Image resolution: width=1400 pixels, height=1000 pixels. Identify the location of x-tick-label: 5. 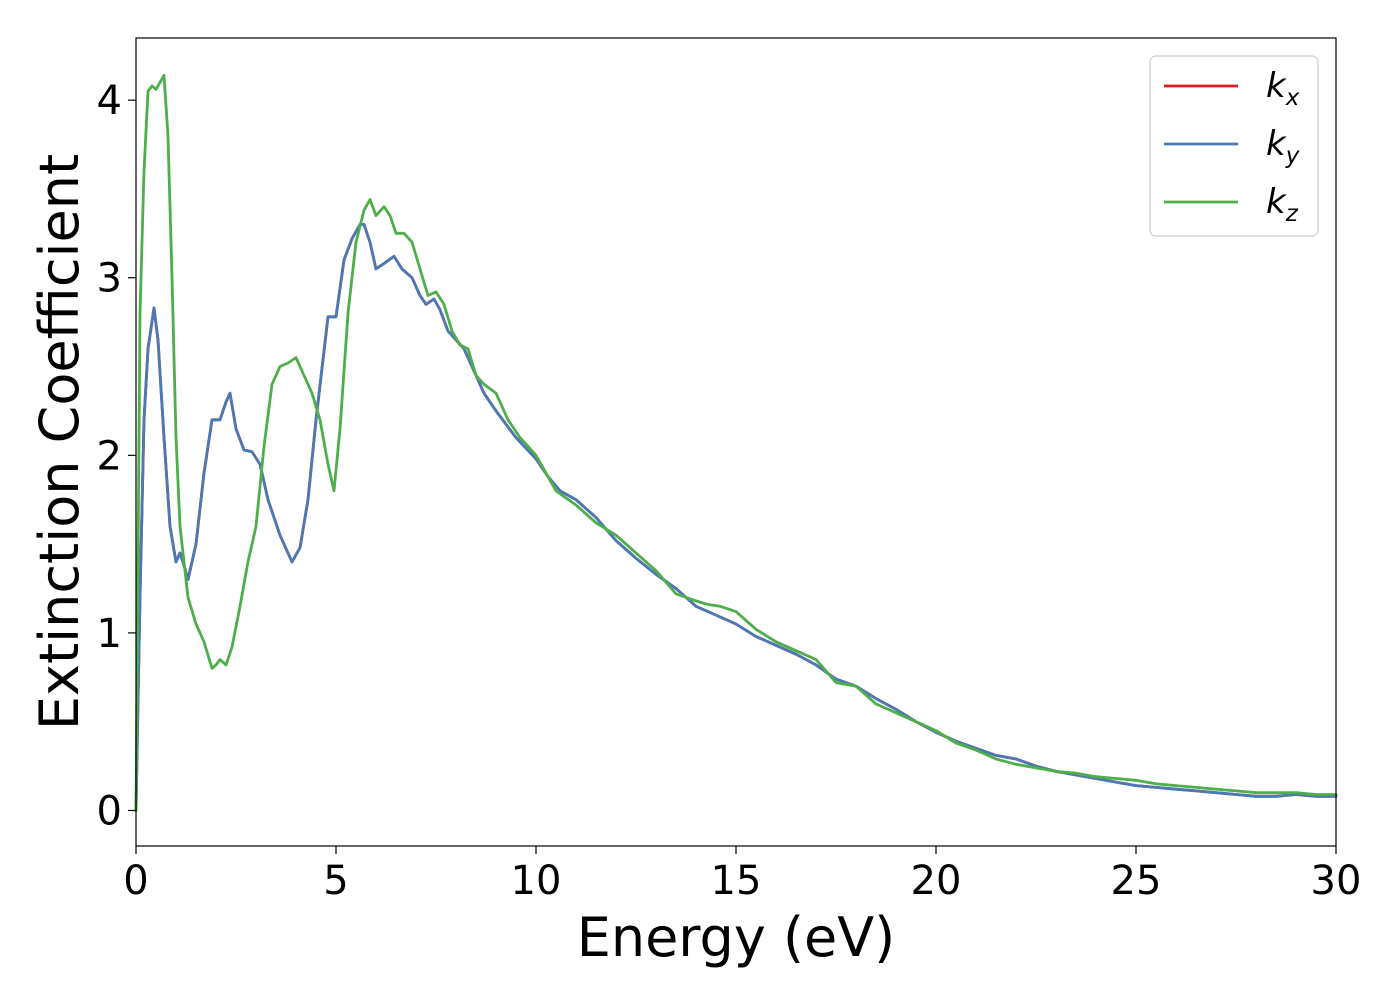
(335, 881).